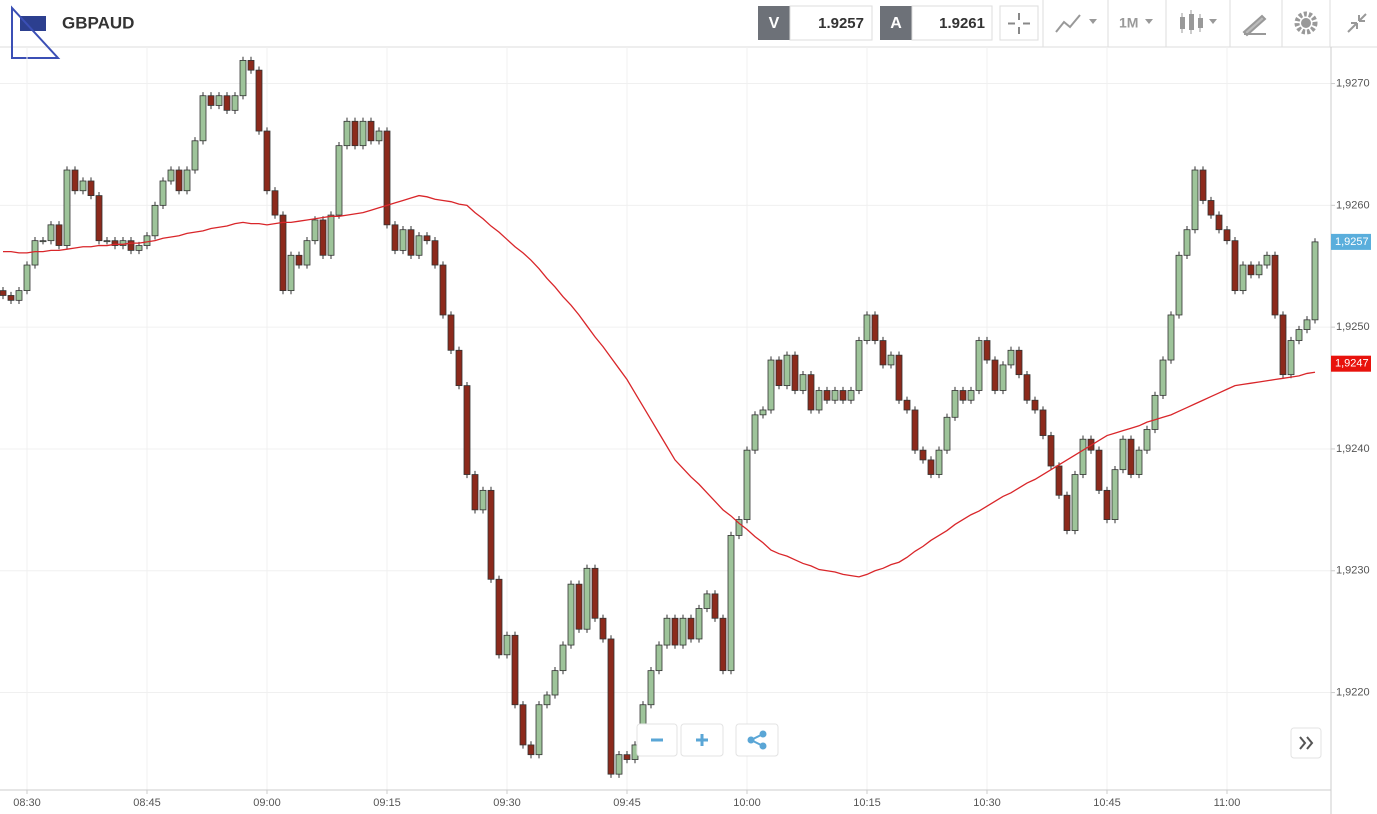  Describe the element at coordinates (841, 23) in the screenshot. I see `sell-price: 1.9257` at that location.